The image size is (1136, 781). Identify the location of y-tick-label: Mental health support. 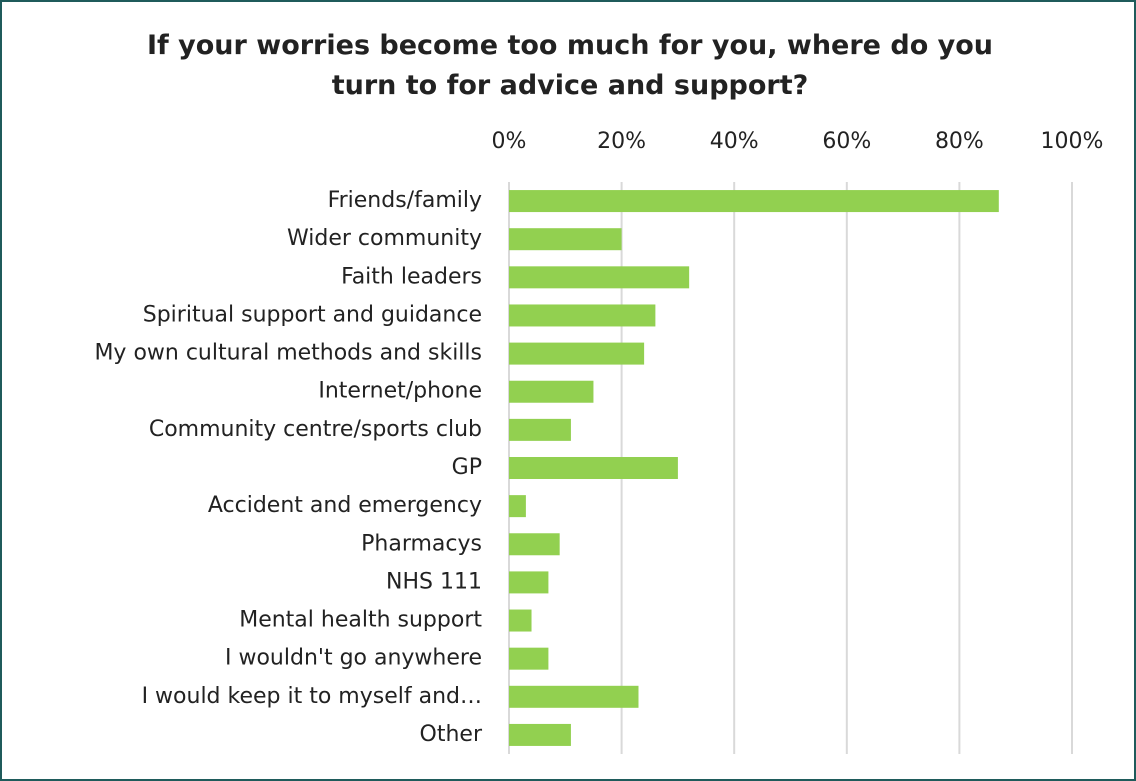
(360, 620).